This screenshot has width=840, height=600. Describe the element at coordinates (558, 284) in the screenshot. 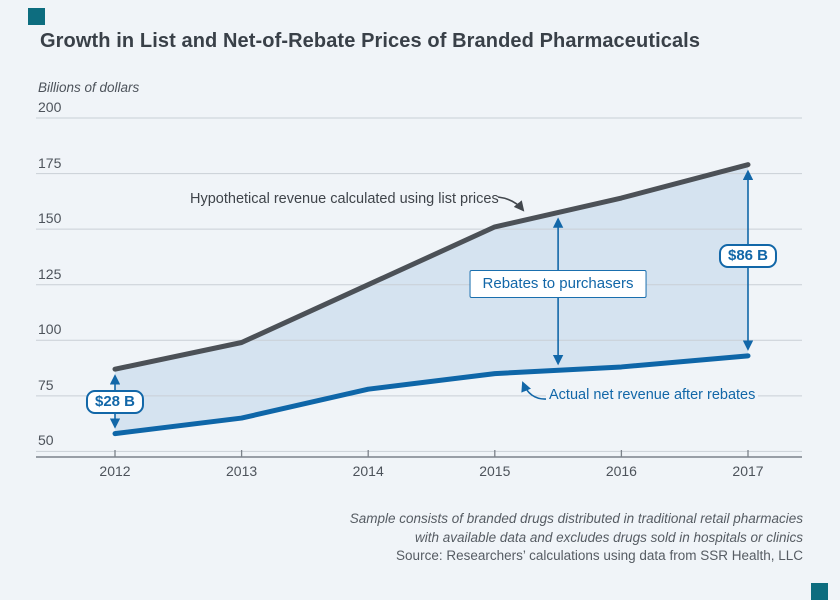

I see `rebates-callout: Rebates to purchasers` at that location.